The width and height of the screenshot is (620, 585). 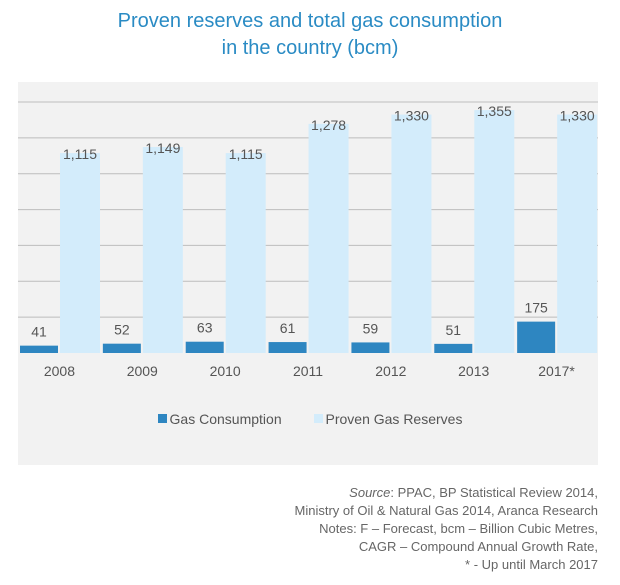 I want to click on data-label-consumption: 59, so click(x=371, y=328).